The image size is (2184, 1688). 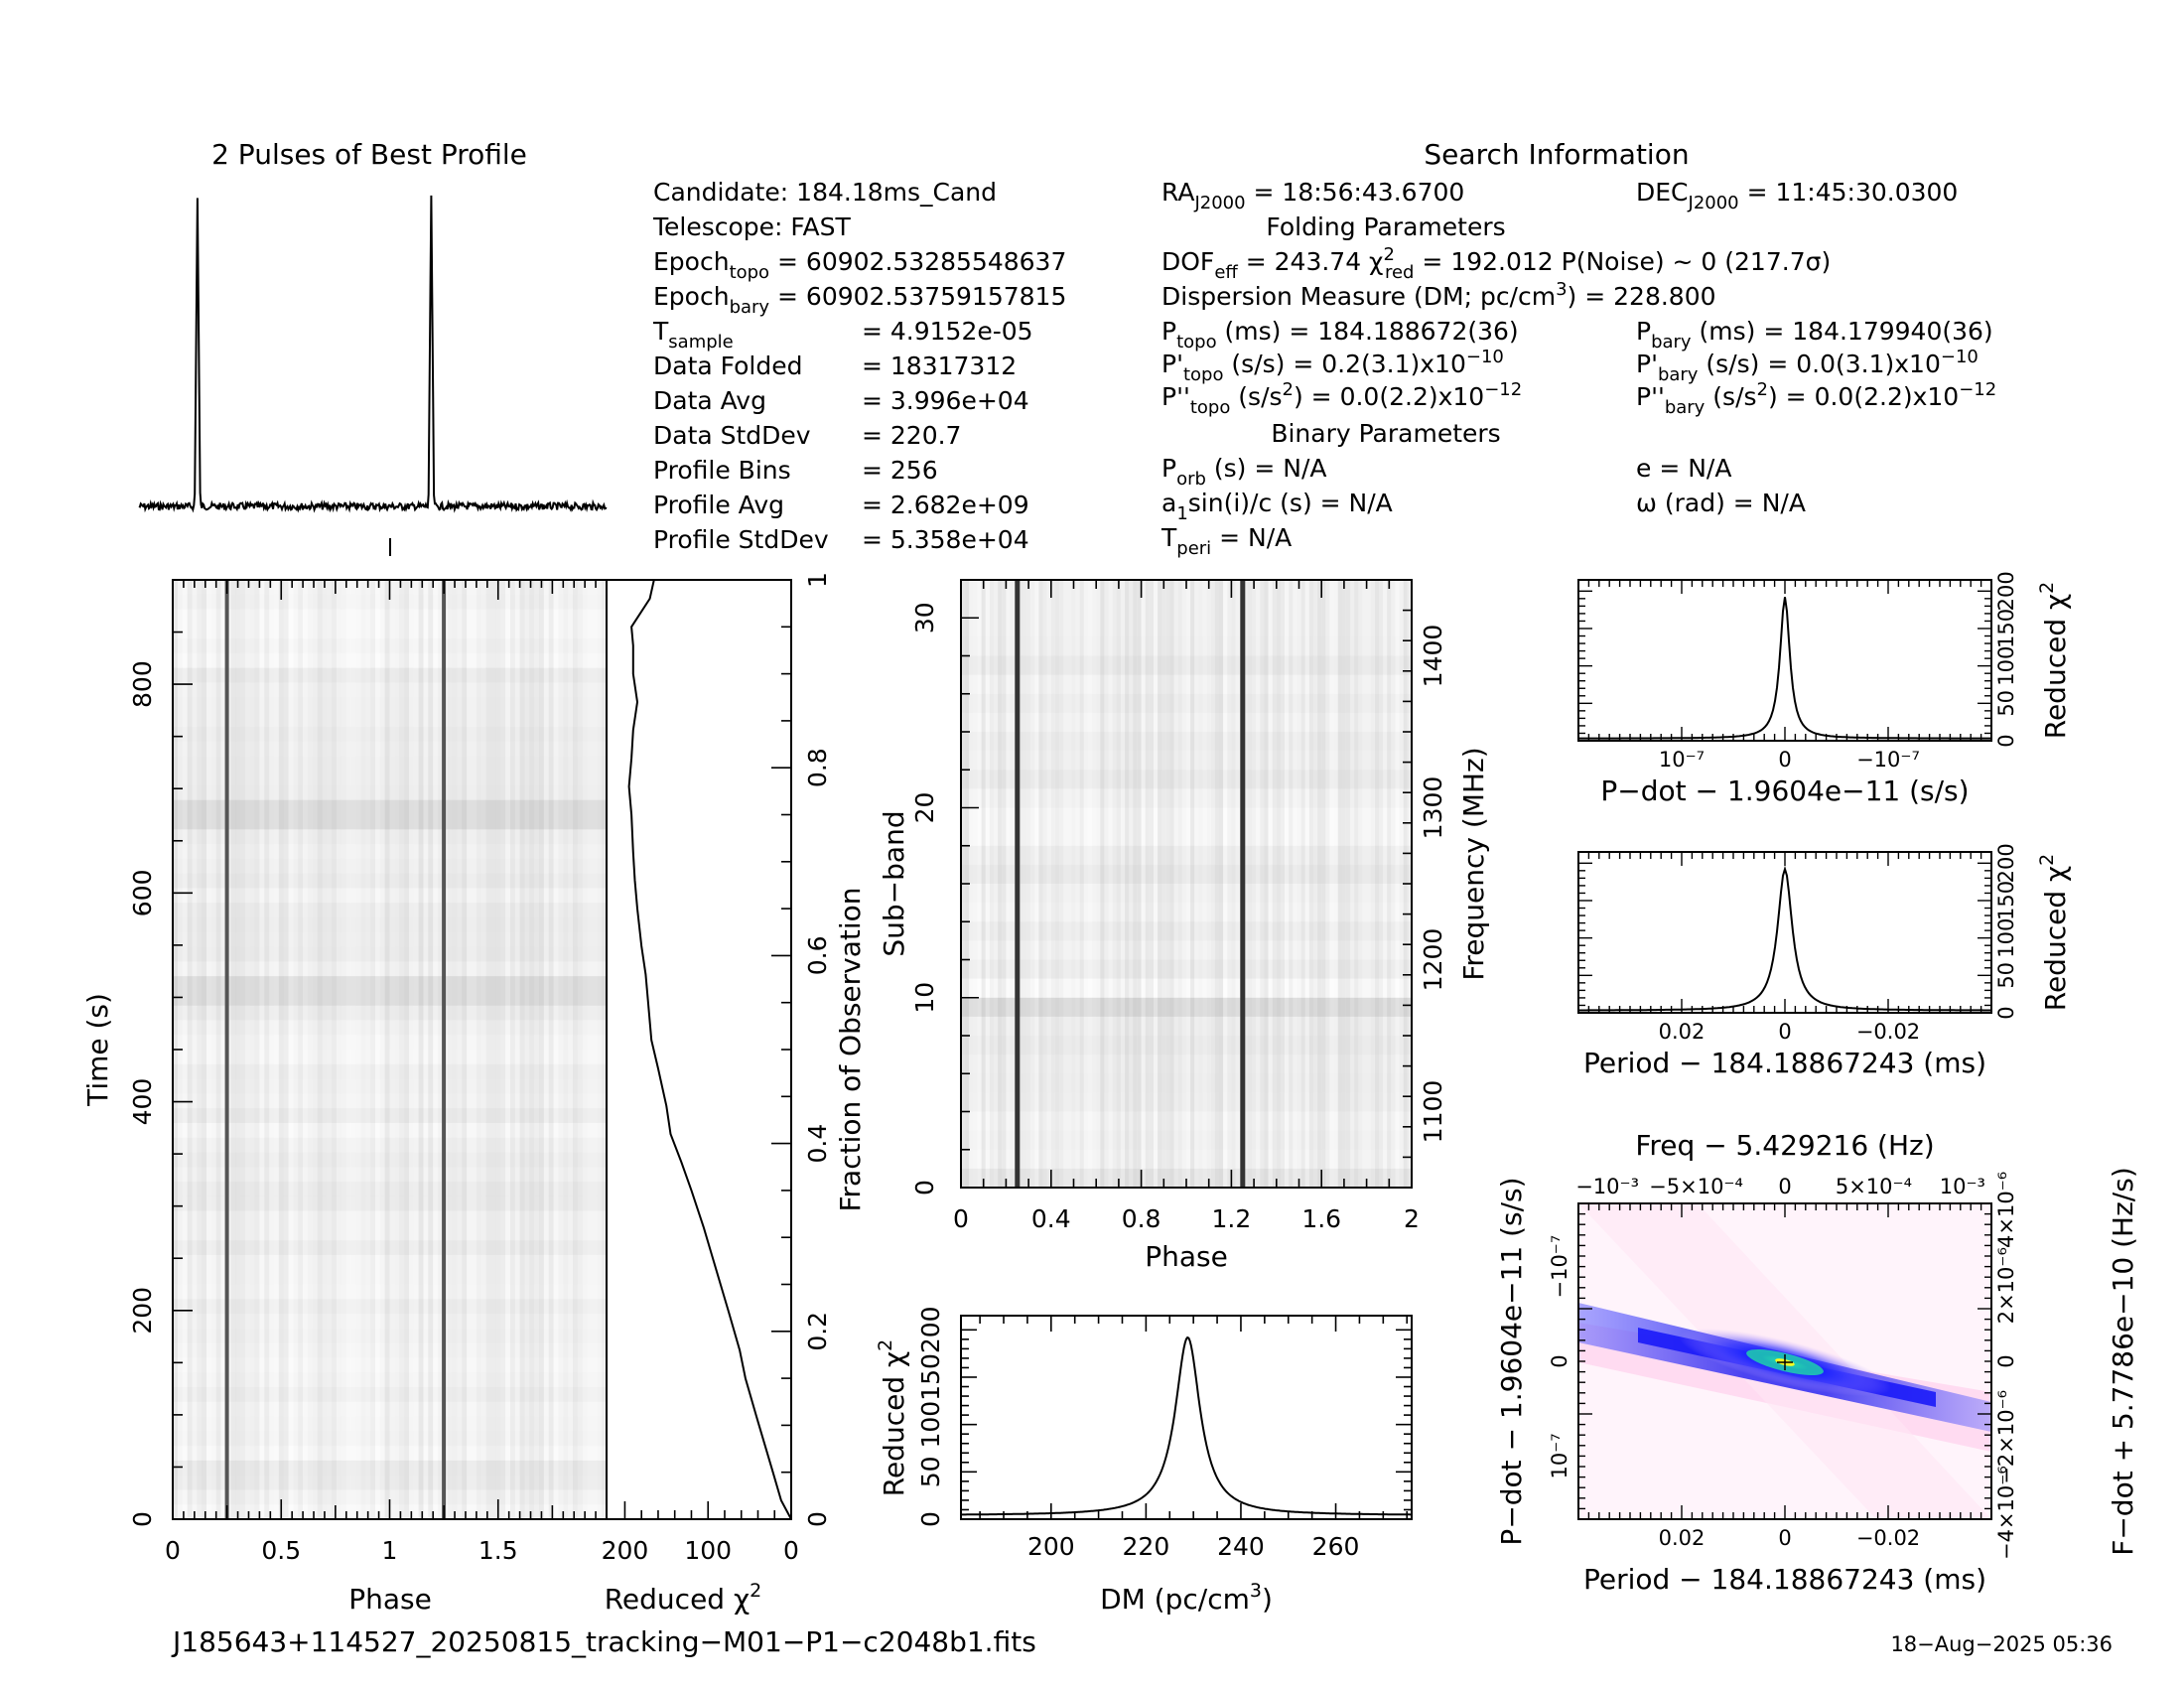 I want to click on curve-xtick-label: −0.02, so click(x=1888, y=1032).